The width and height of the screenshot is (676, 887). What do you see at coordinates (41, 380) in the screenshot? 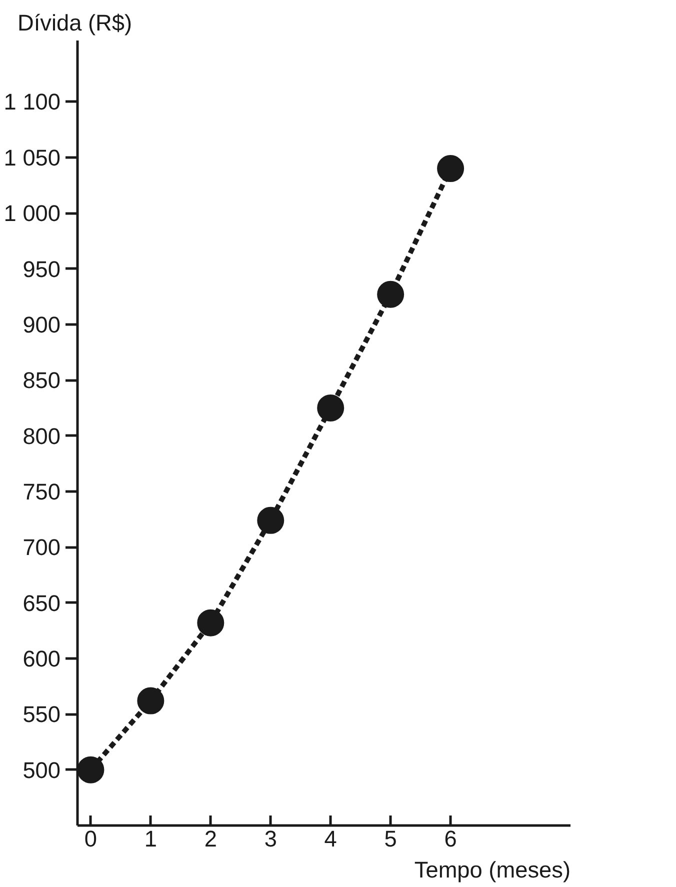
I see `y-tick-label: 850` at bounding box center [41, 380].